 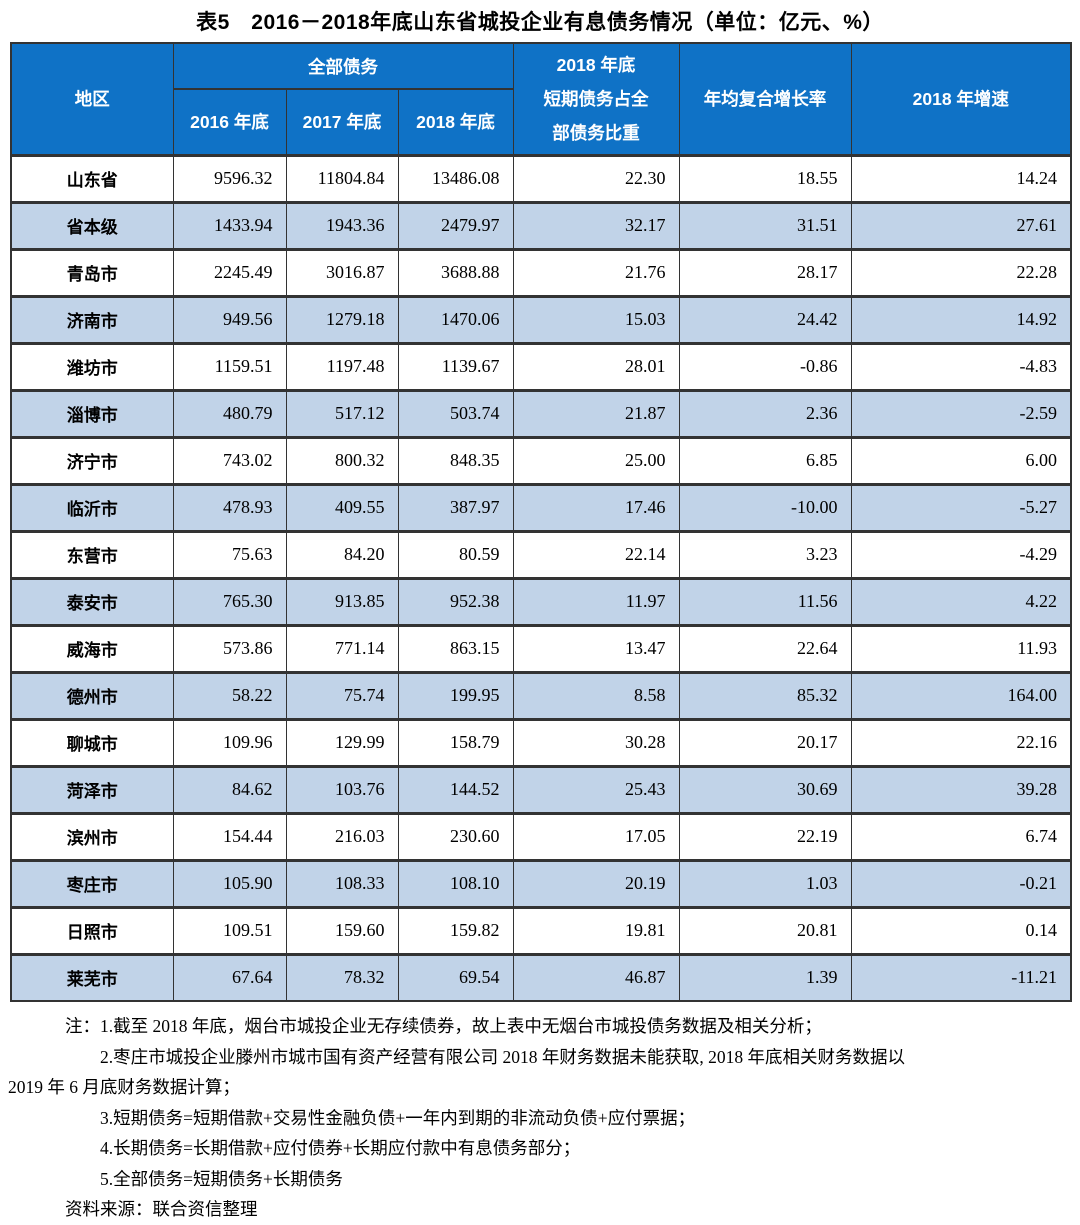 What do you see at coordinates (961, 648) in the screenshot?
I see `value-cell: 11.93` at bounding box center [961, 648].